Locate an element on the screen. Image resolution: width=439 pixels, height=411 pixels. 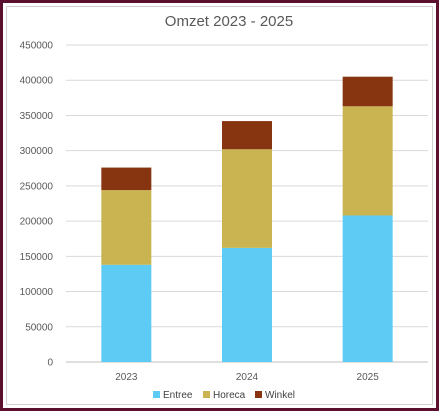
legend: Entree Horeca Winkel is located at coordinates (224, 395).